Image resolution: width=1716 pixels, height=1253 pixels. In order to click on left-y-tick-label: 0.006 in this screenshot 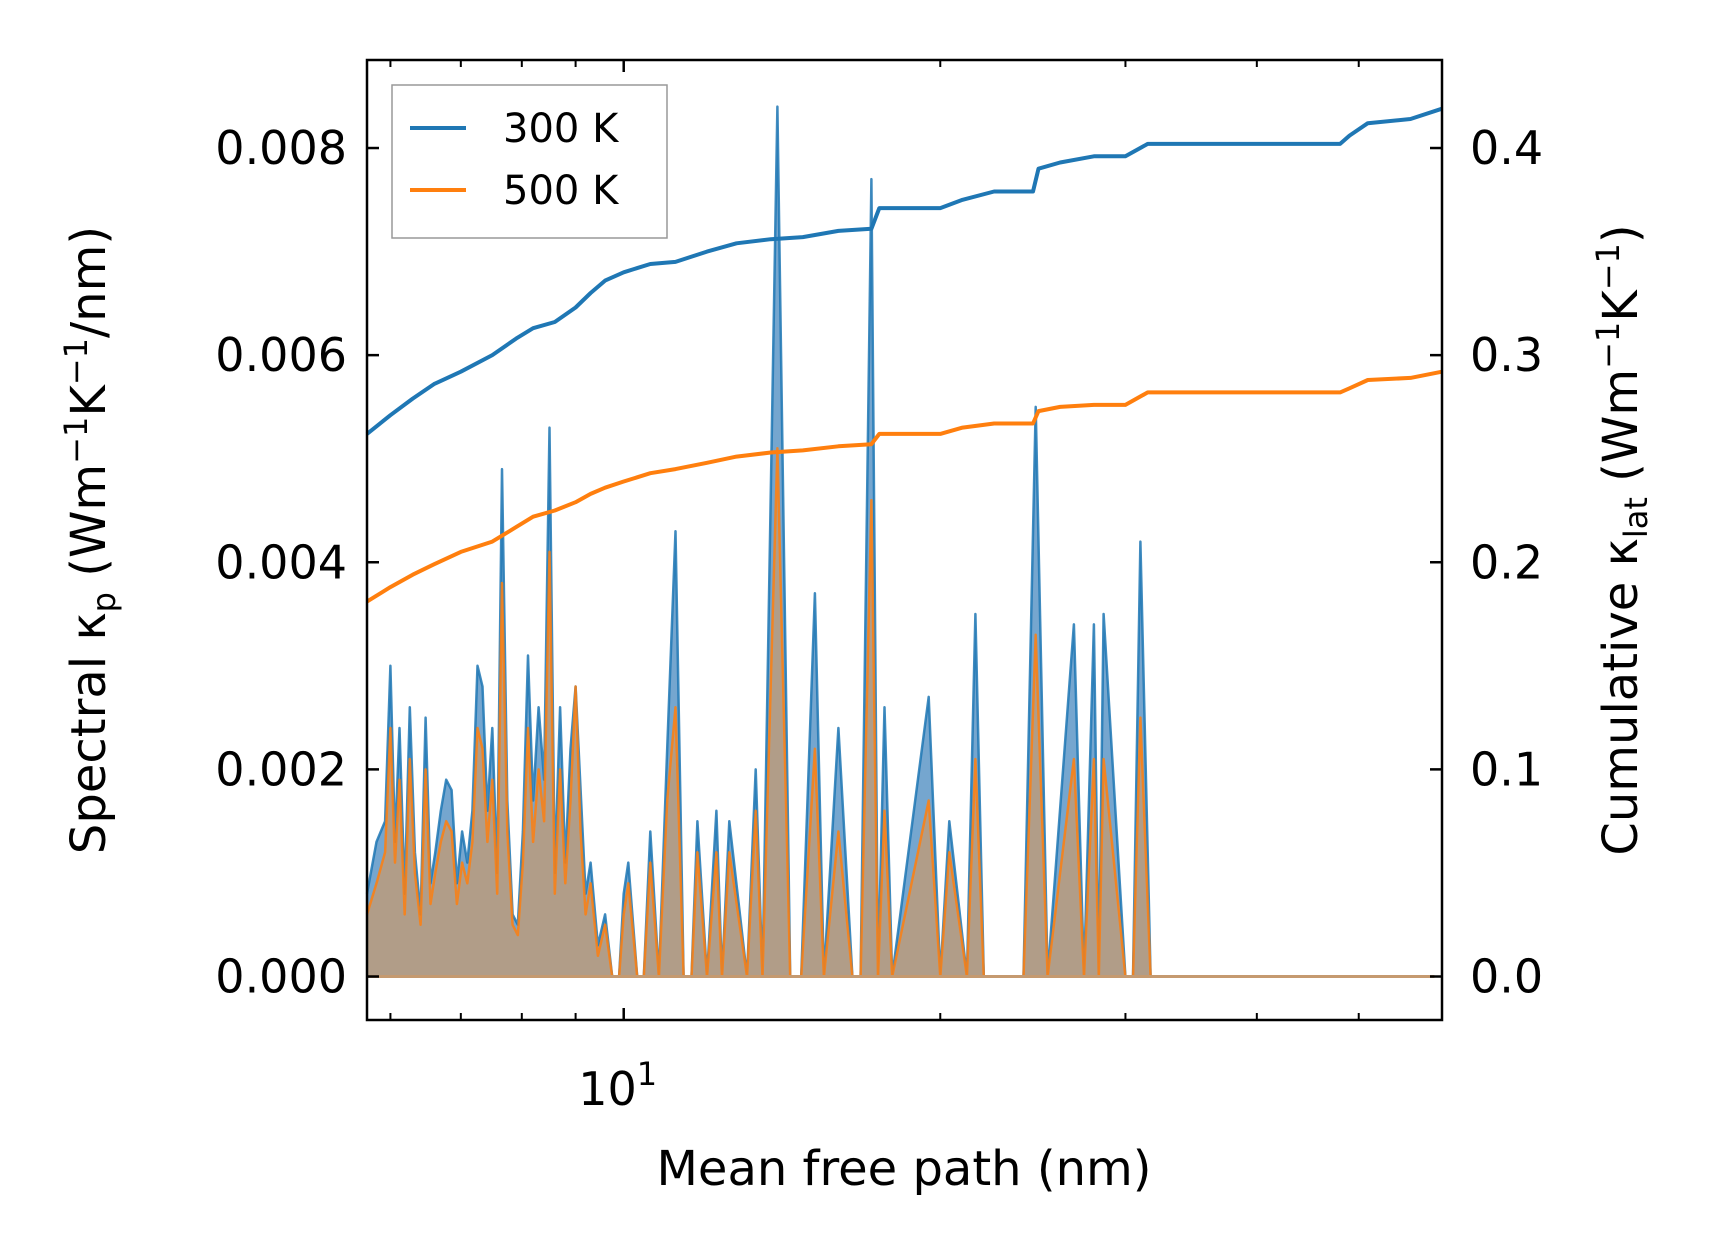, I will do `click(281, 355)`.